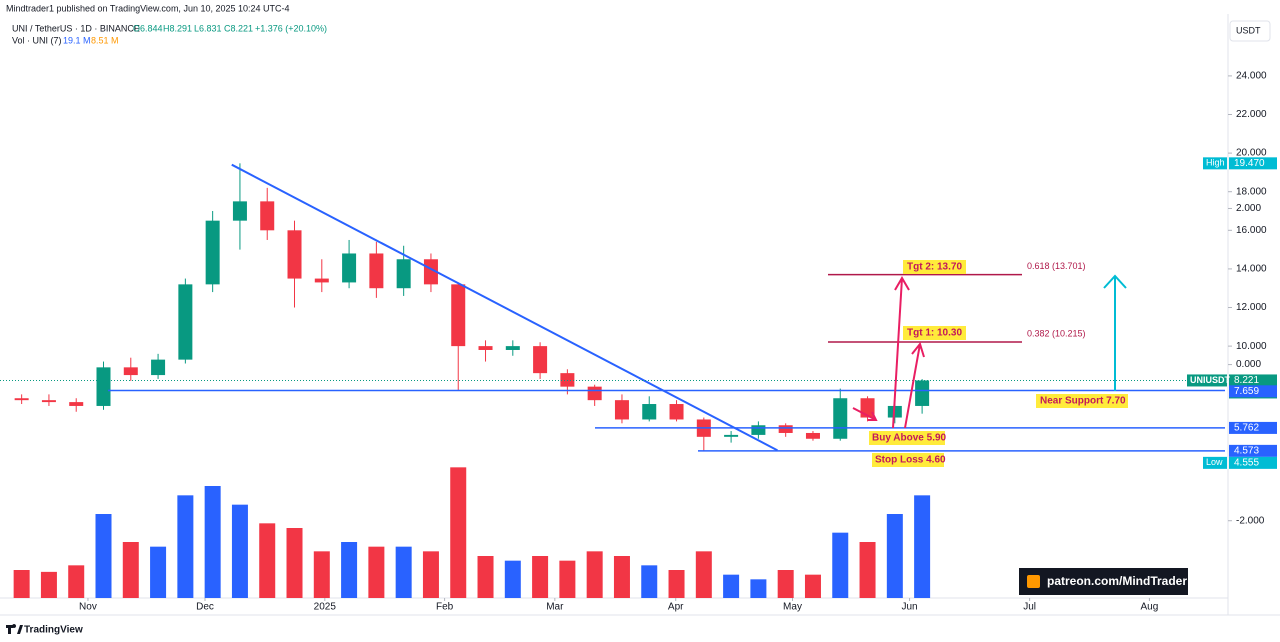 The image size is (1280, 642). I want to click on annotation: Near Support 7.70, so click(1083, 401).